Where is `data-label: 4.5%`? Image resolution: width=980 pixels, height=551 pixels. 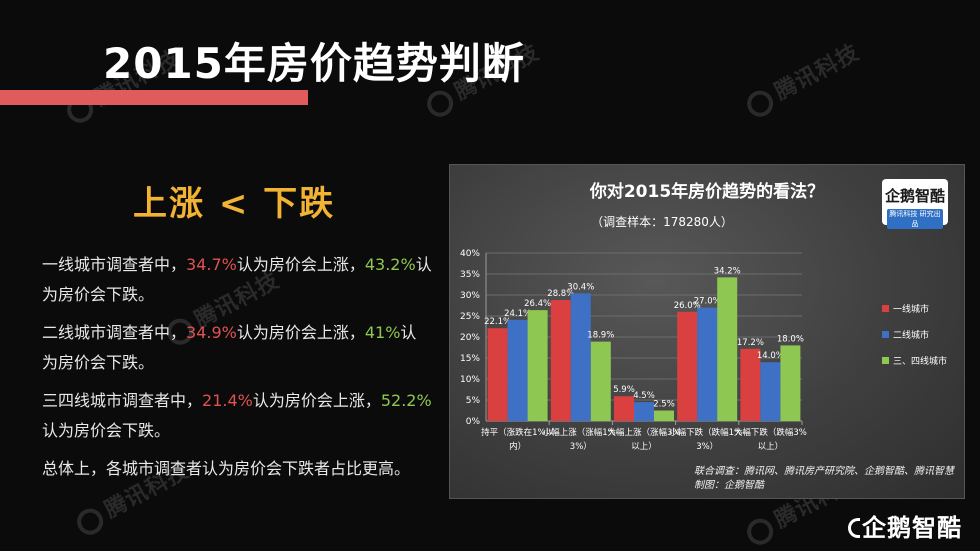
data-label: 4.5% is located at coordinates (644, 396).